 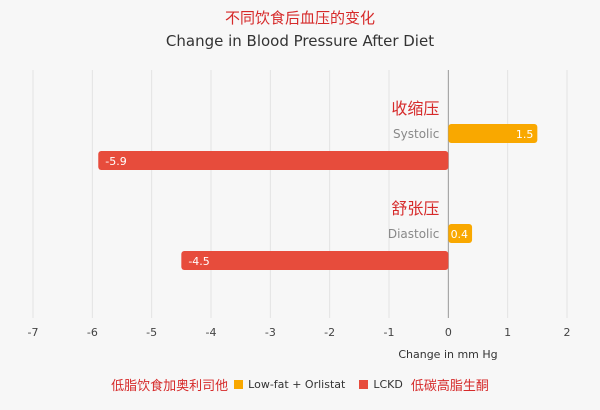 I want to click on bar-low-fat-diastolic, so click(x=460, y=233).